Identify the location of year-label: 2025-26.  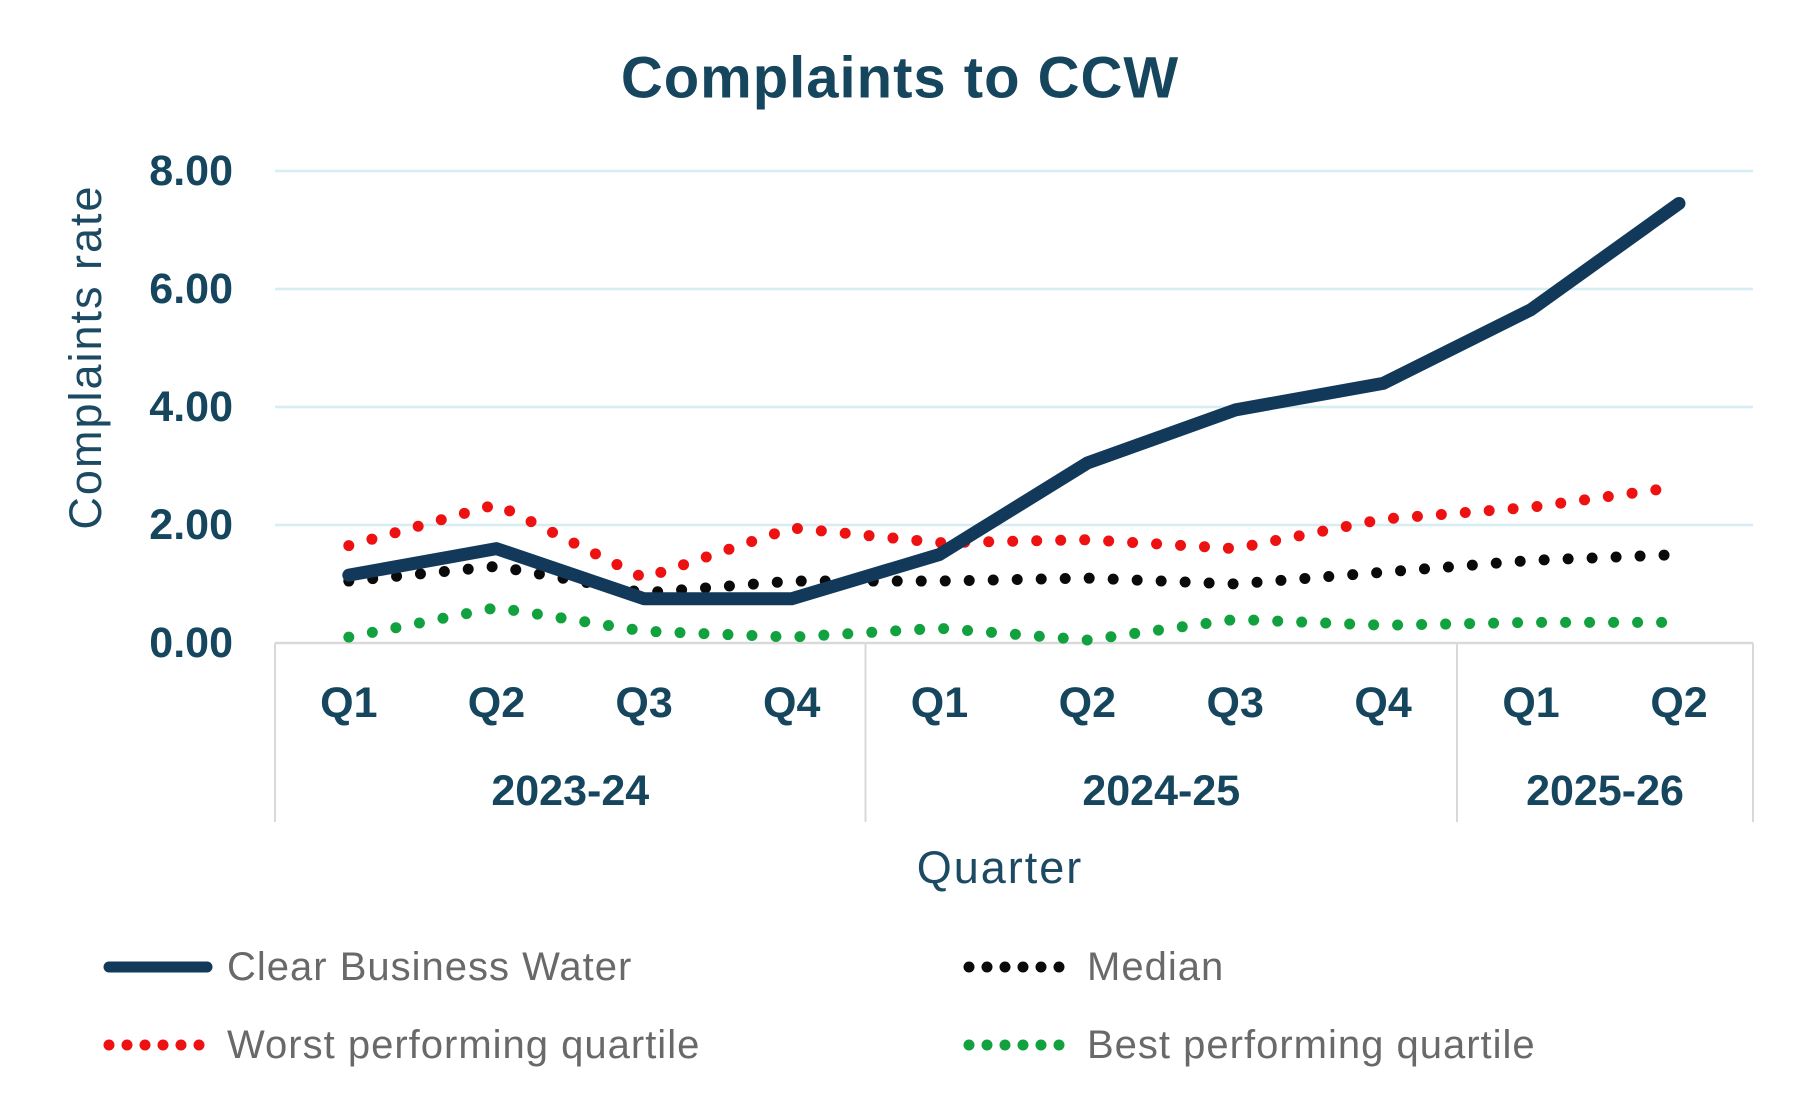
(1605, 791).